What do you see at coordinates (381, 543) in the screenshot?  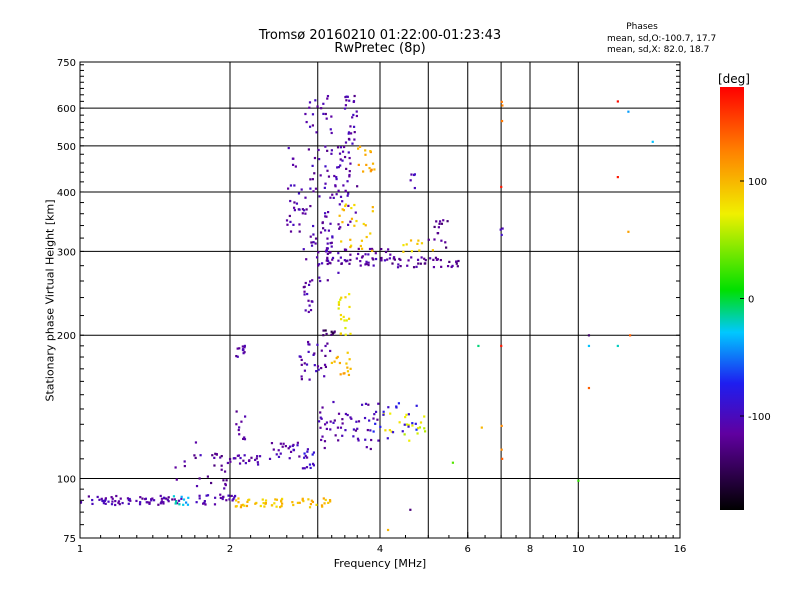 I see `x-axis-ticks: 1 2 4 6 8 10 16` at bounding box center [381, 543].